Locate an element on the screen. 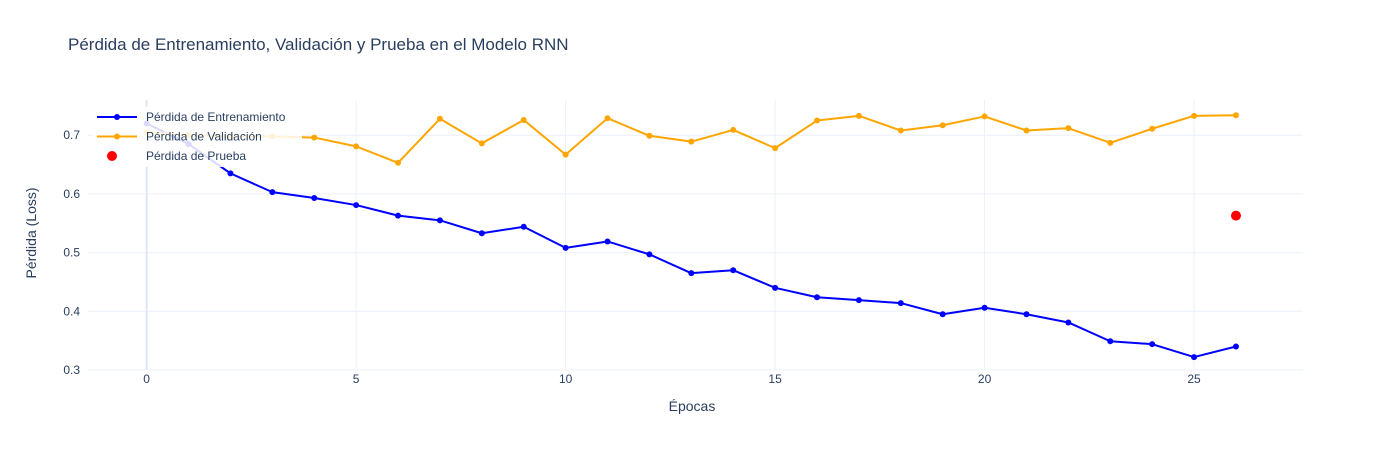 Image resolution: width=1384 pixels, height=450 pixels. legend-label: Pérdida de Validación is located at coordinates (204, 137).